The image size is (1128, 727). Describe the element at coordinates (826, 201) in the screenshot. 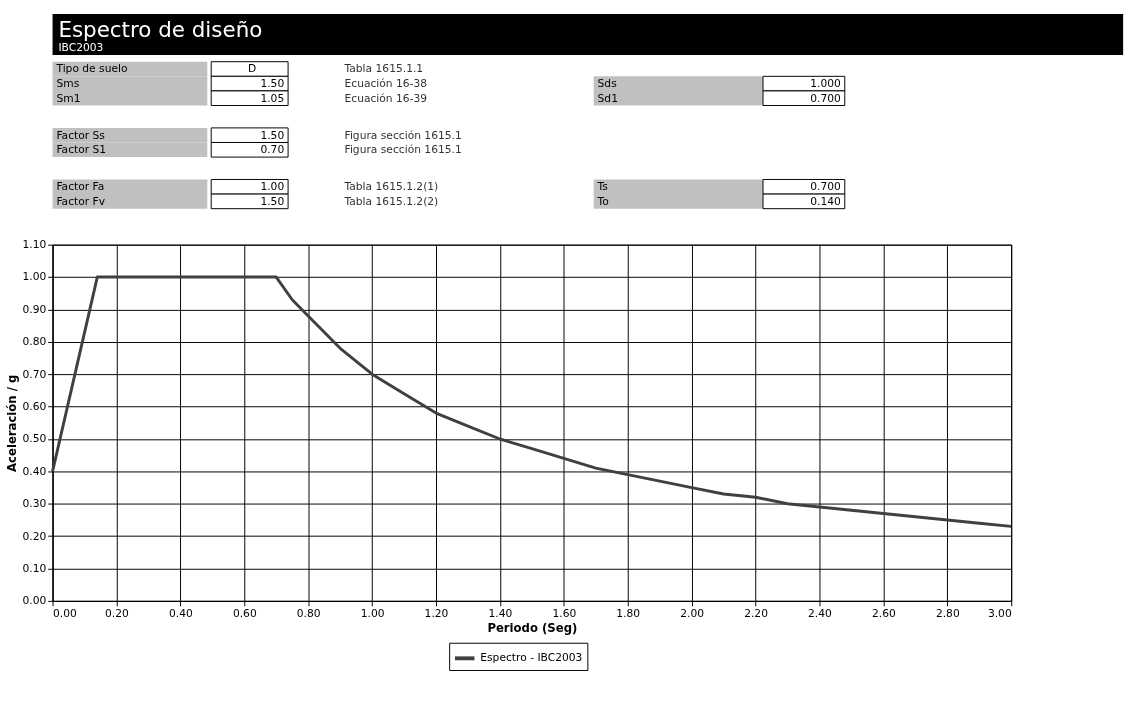

I see `text: 0.140` at that location.